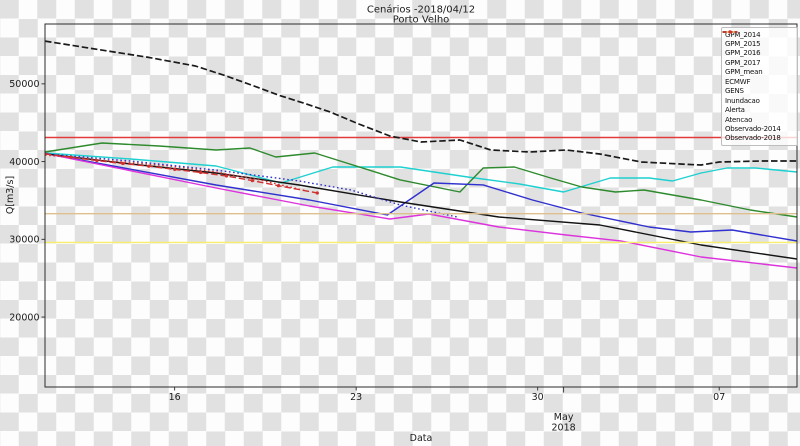 This screenshot has width=800, height=446. Describe the element at coordinates (739, 119) in the screenshot. I see `legend-item-label: Atencao` at that location.